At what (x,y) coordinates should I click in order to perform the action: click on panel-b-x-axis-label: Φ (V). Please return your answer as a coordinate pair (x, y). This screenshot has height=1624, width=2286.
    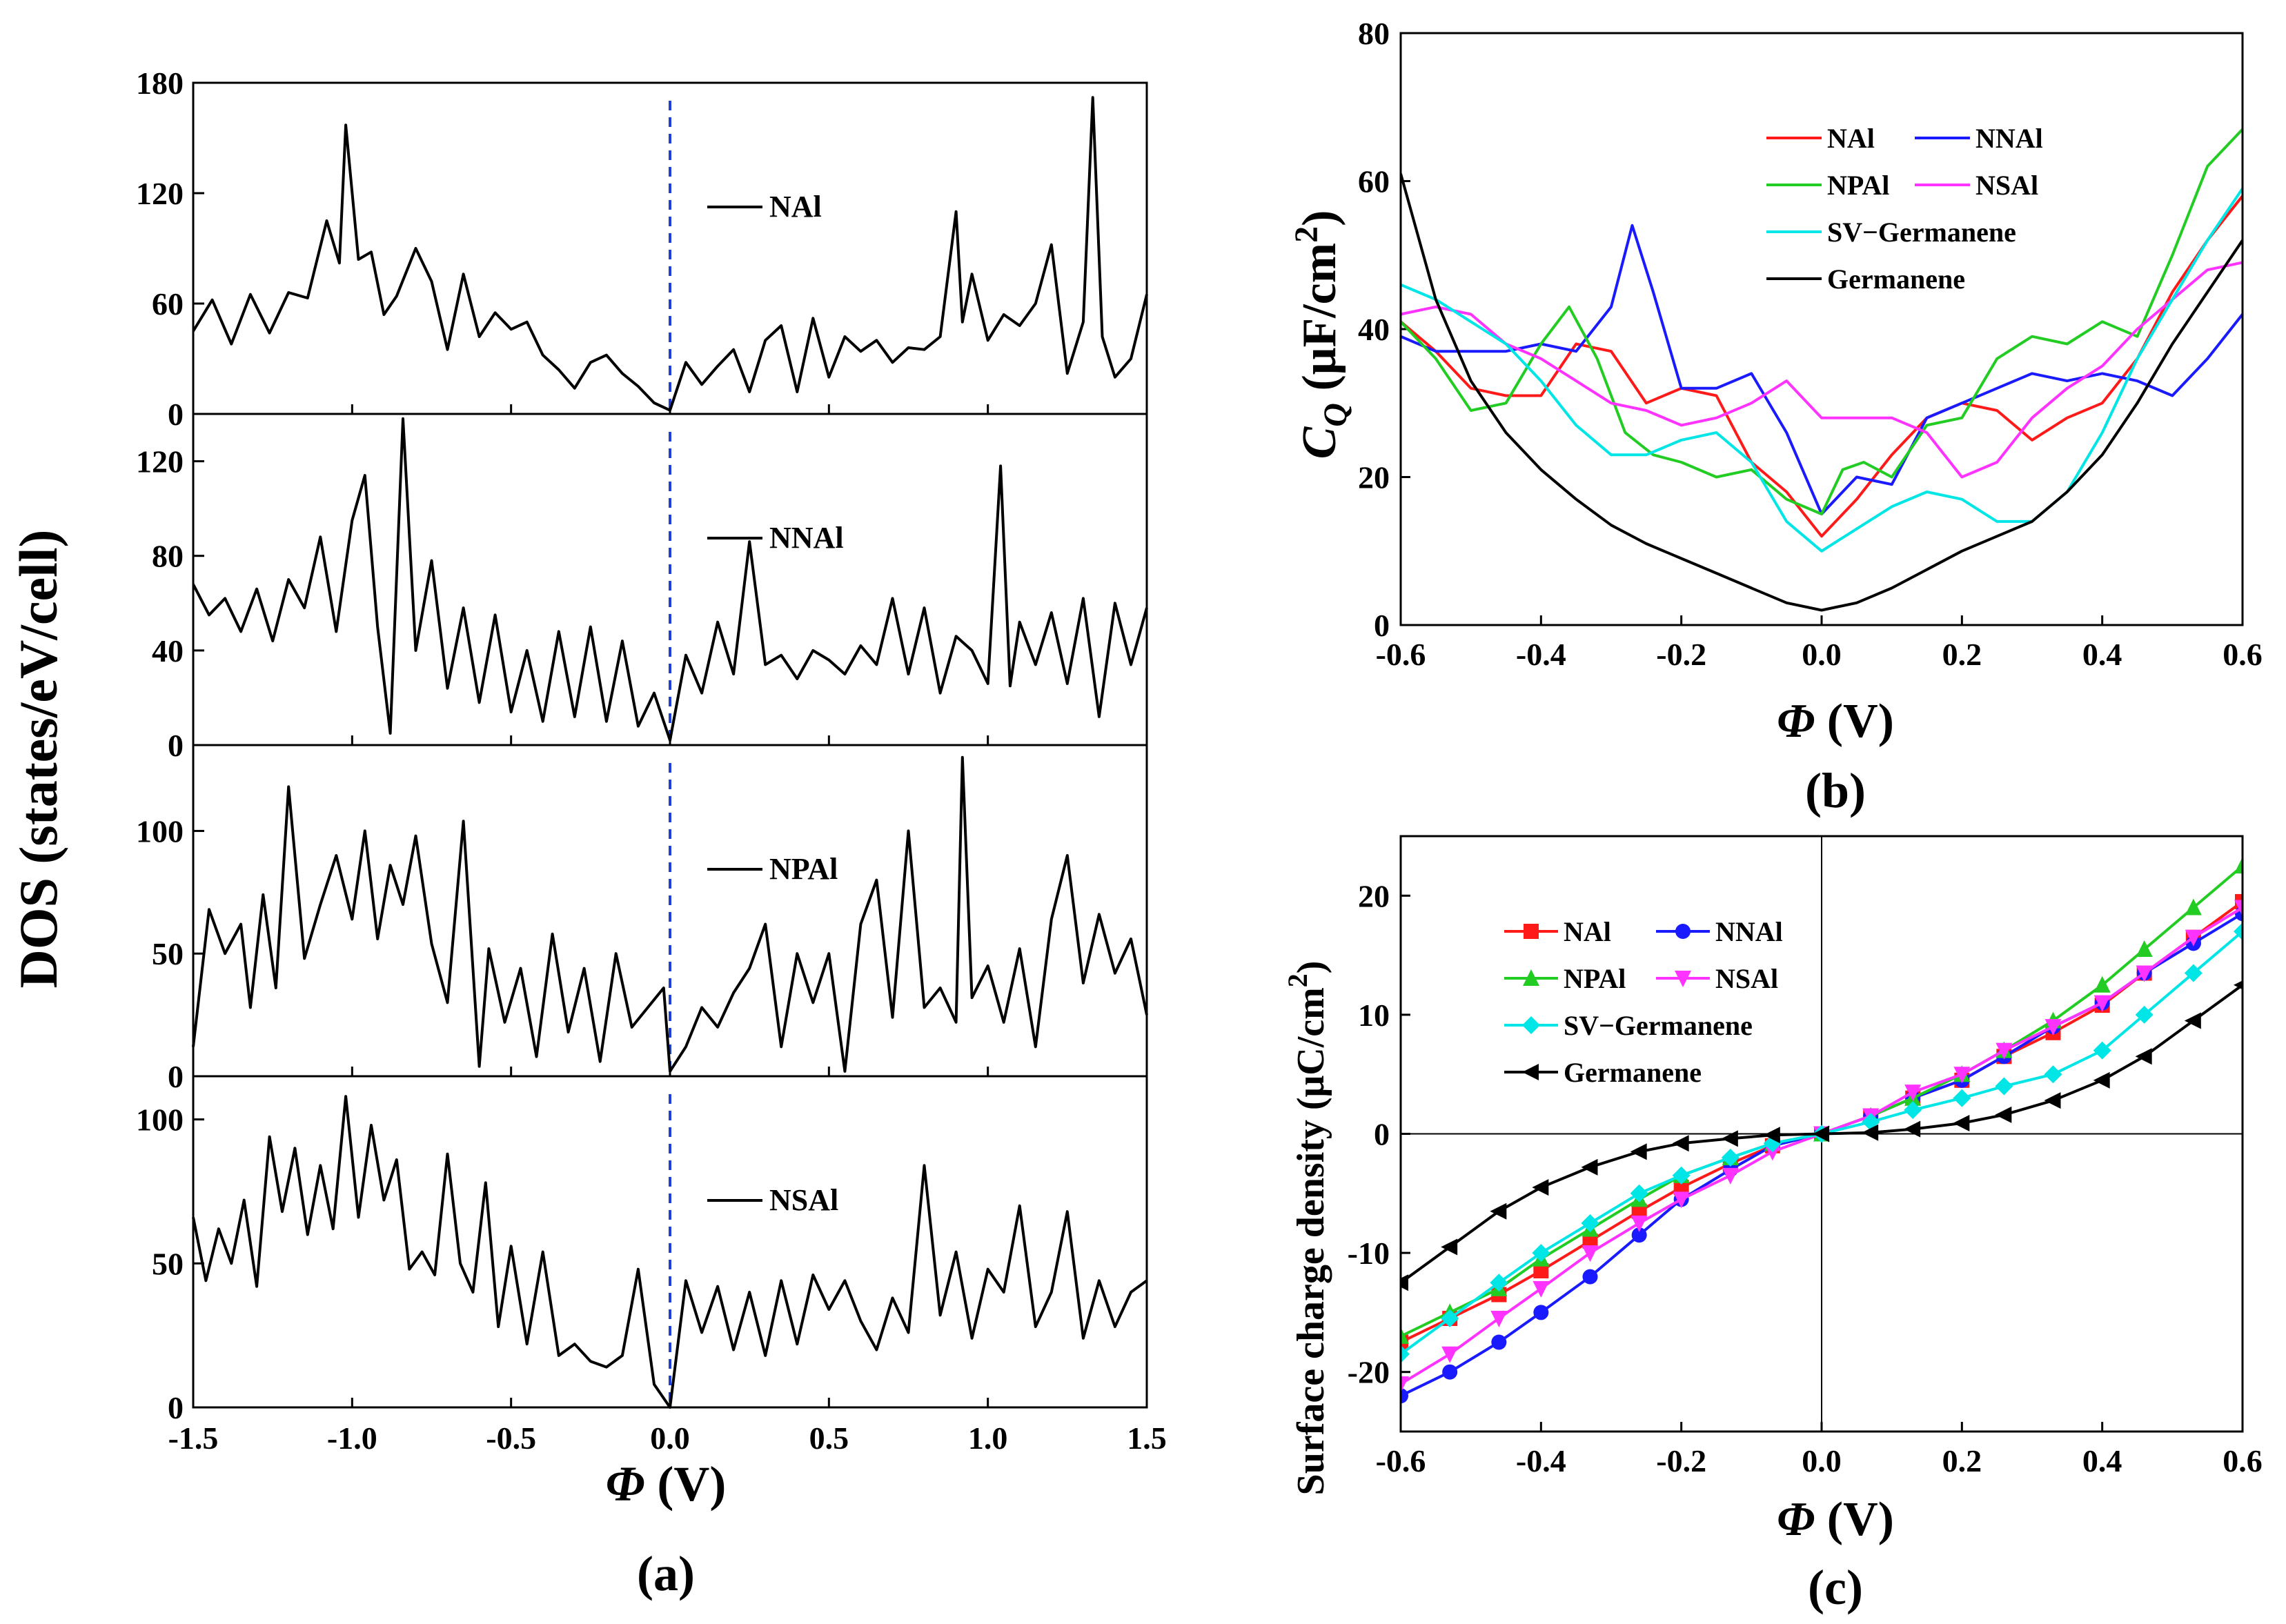
    Looking at the image, I should click on (1835, 722).